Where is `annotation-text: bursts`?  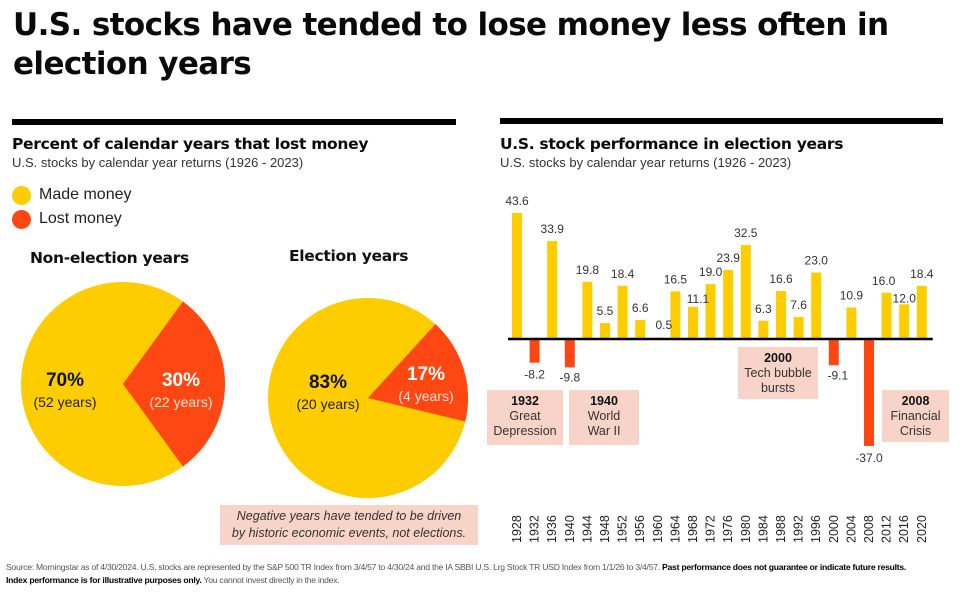
annotation-text: bursts is located at coordinates (778, 388).